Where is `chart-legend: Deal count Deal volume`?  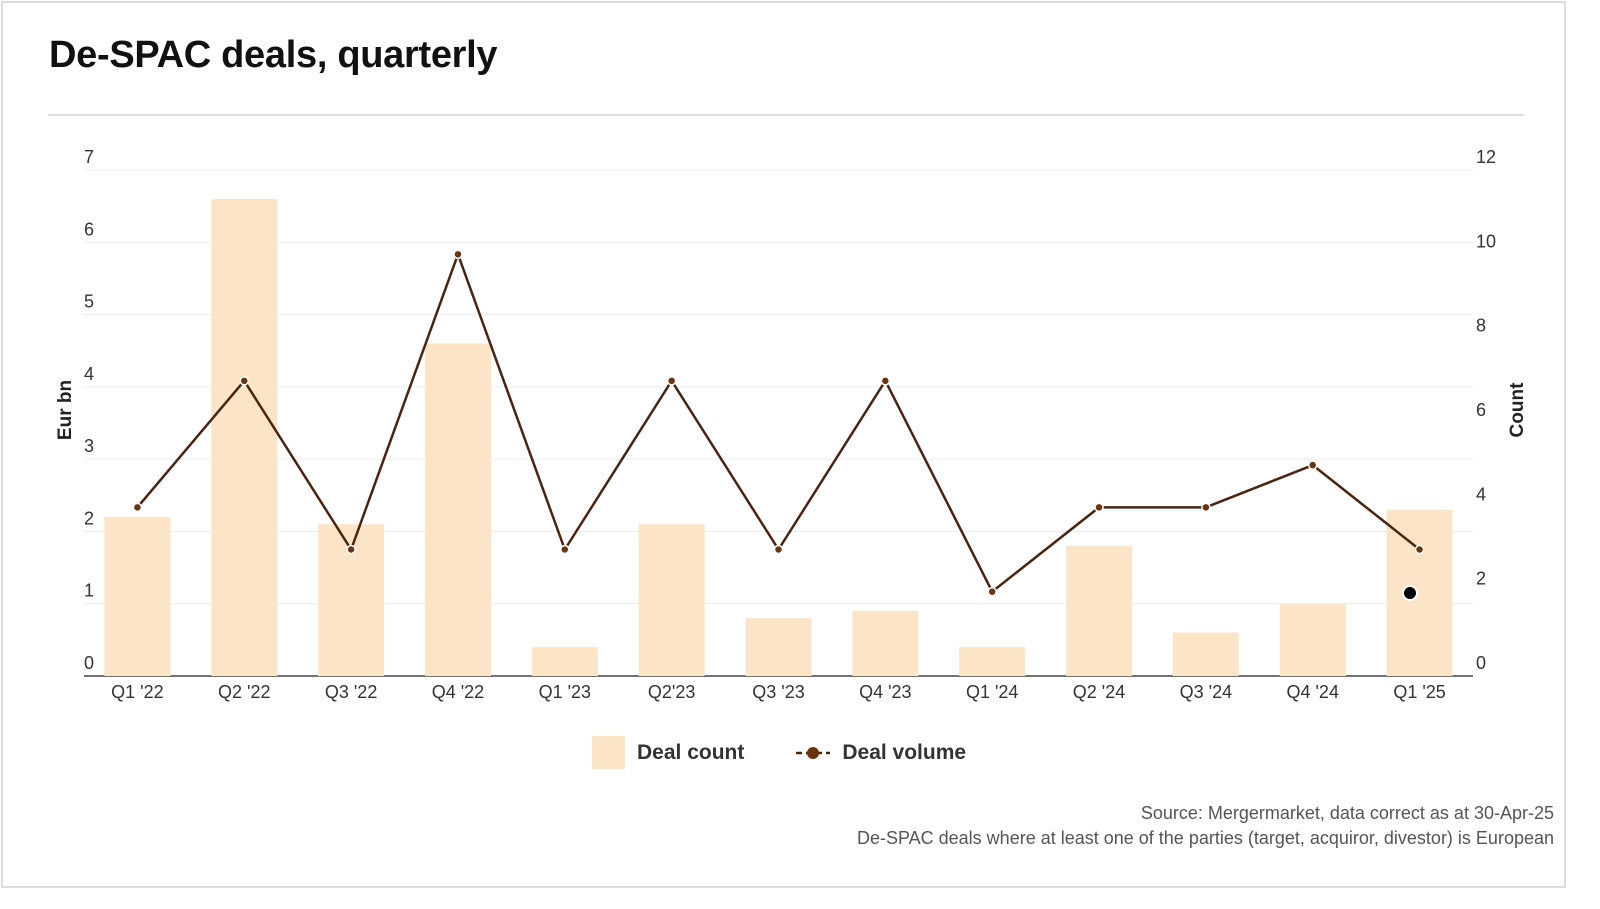 chart-legend: Deal count Deal volume is located at coordinates (805, 752).